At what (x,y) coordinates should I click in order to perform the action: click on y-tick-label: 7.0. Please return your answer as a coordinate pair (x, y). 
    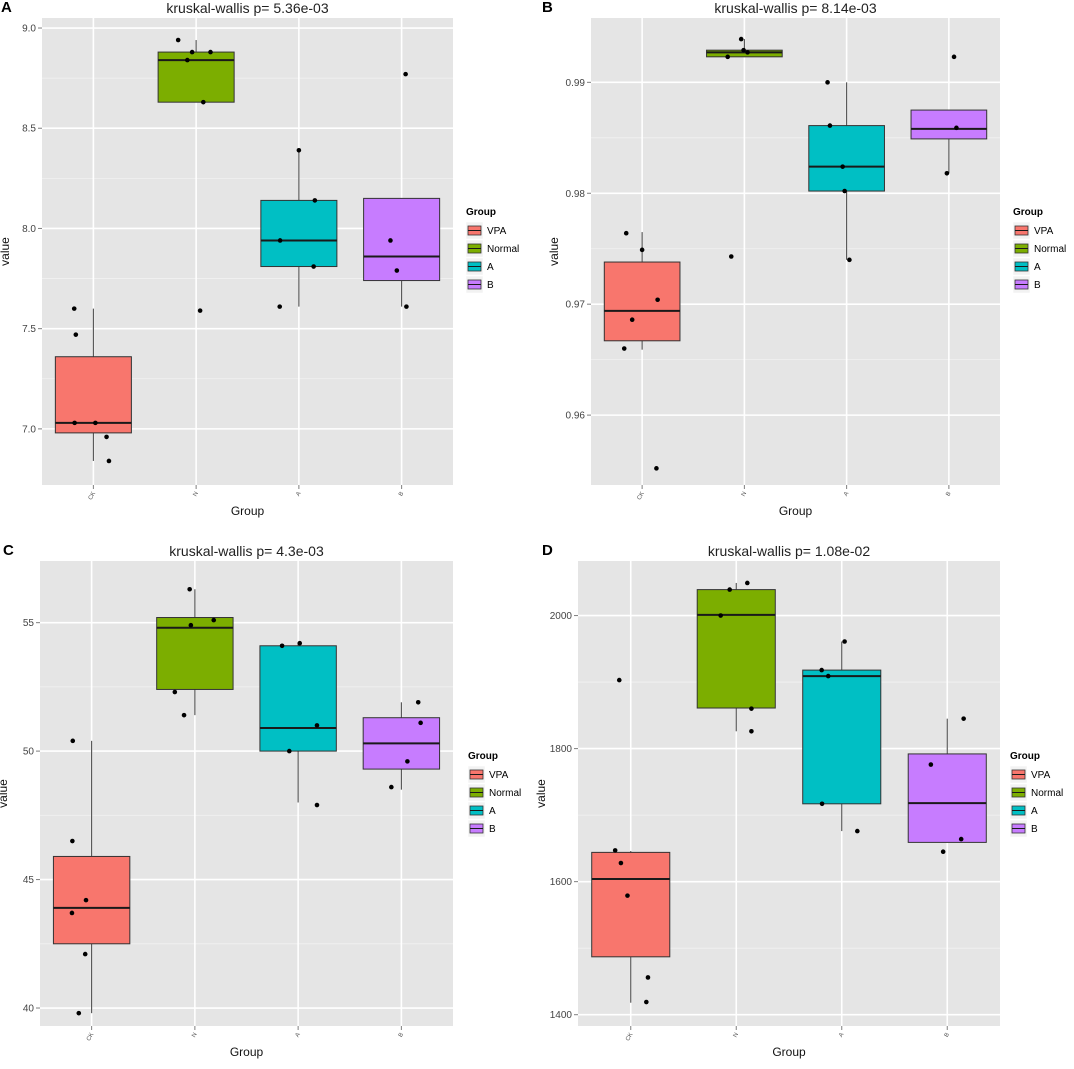
    Looking at the image, I should click on (29, 429).